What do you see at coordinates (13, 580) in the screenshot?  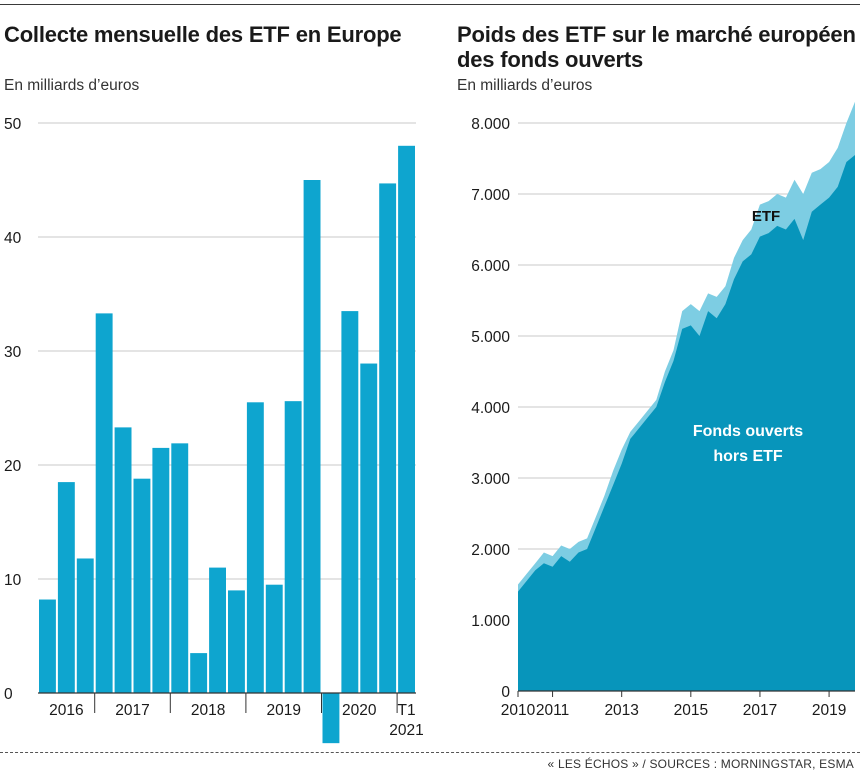 I see `bar-y-tick-label: 10` at bounding box center [13, 580].